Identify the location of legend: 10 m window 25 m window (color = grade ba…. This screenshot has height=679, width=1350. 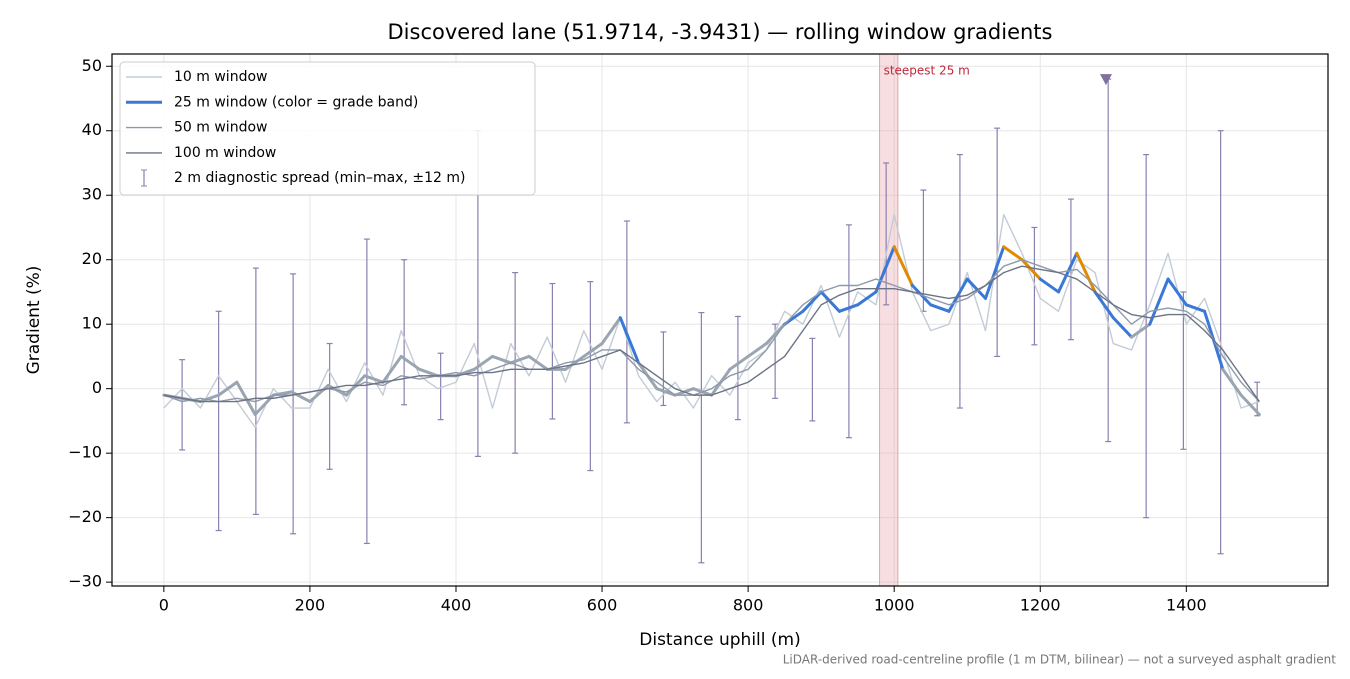
(327, 128).